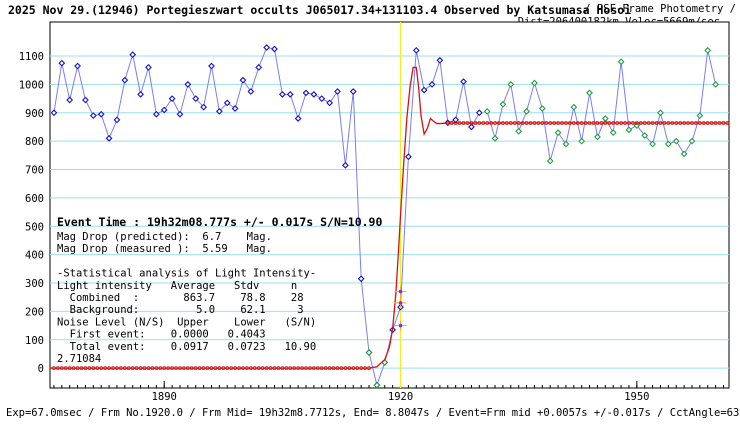  Describe the element at coordinates (34, 114) in the screenshot. I see `y-tick-label: 900` at that location.